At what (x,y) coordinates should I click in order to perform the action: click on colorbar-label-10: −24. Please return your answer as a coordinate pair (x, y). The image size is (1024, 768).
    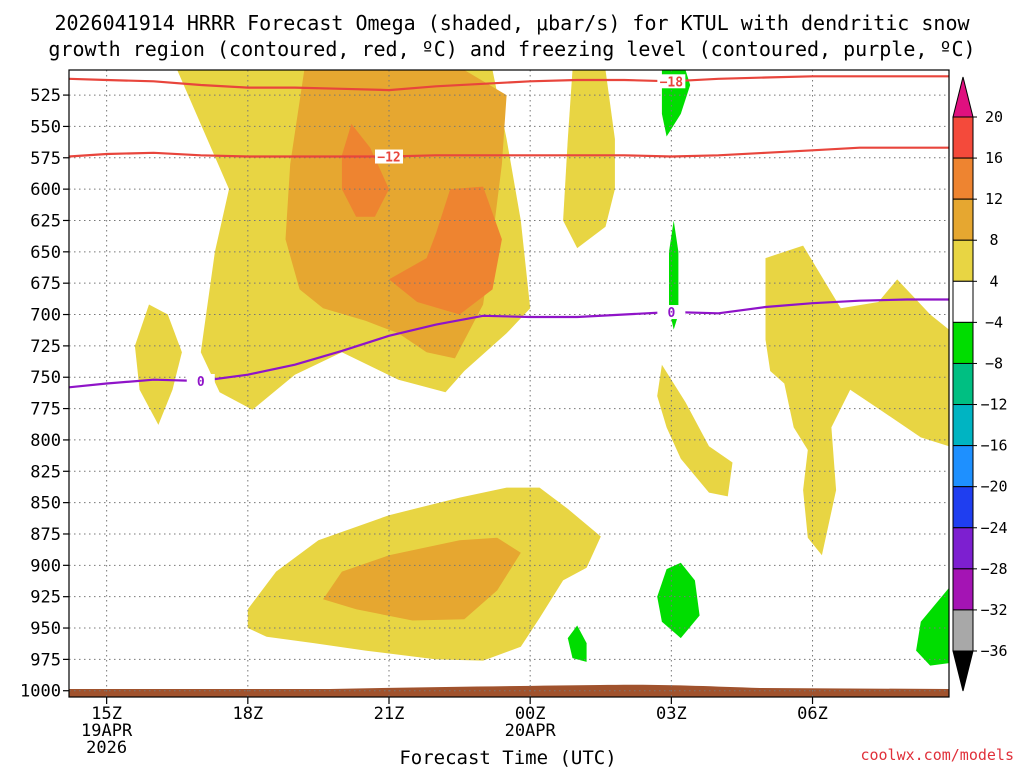
    Looking at the image, I should click on (993, 528).